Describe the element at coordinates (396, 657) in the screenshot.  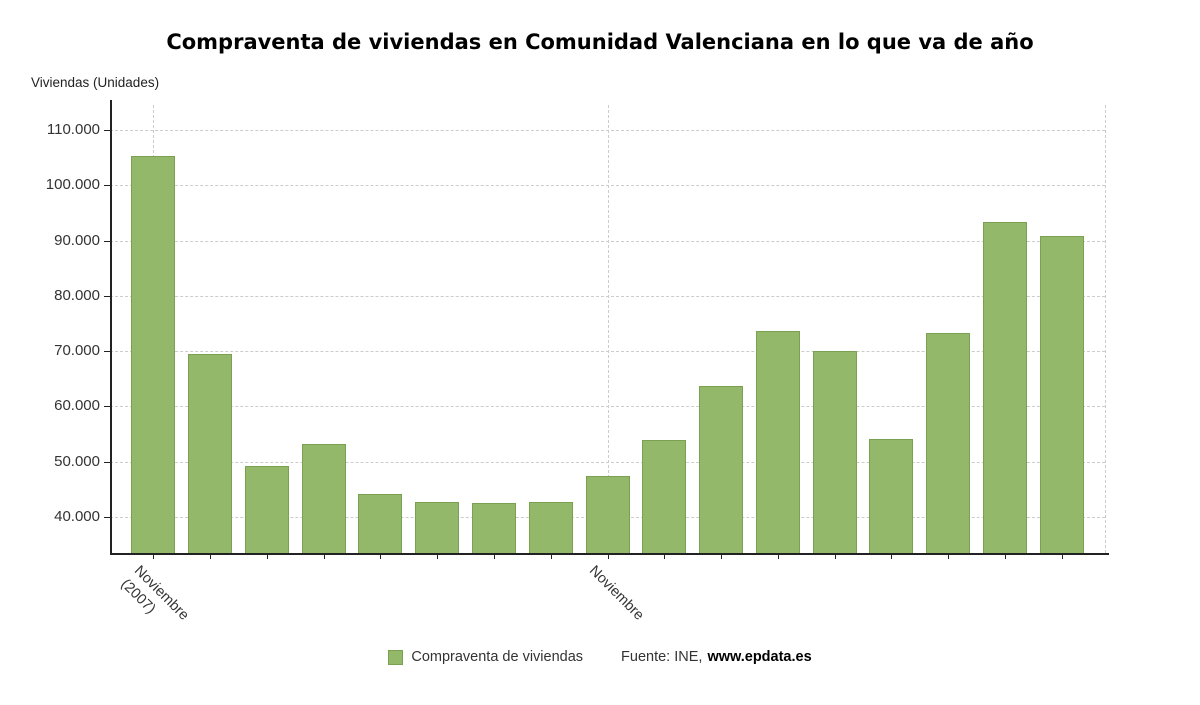
I see `legend-swatch-icon` at that location.